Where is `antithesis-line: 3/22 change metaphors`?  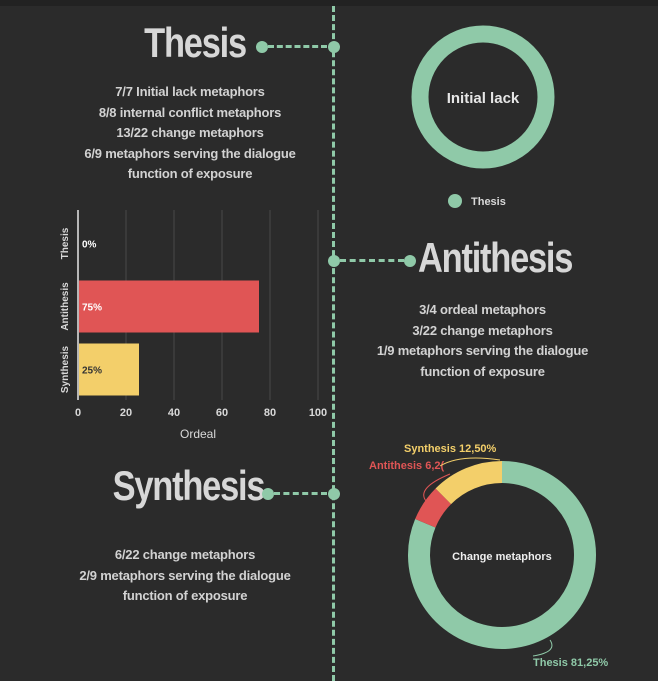 antithesis-line: 3/22 change metaphors is located at coordinates (482, 330).